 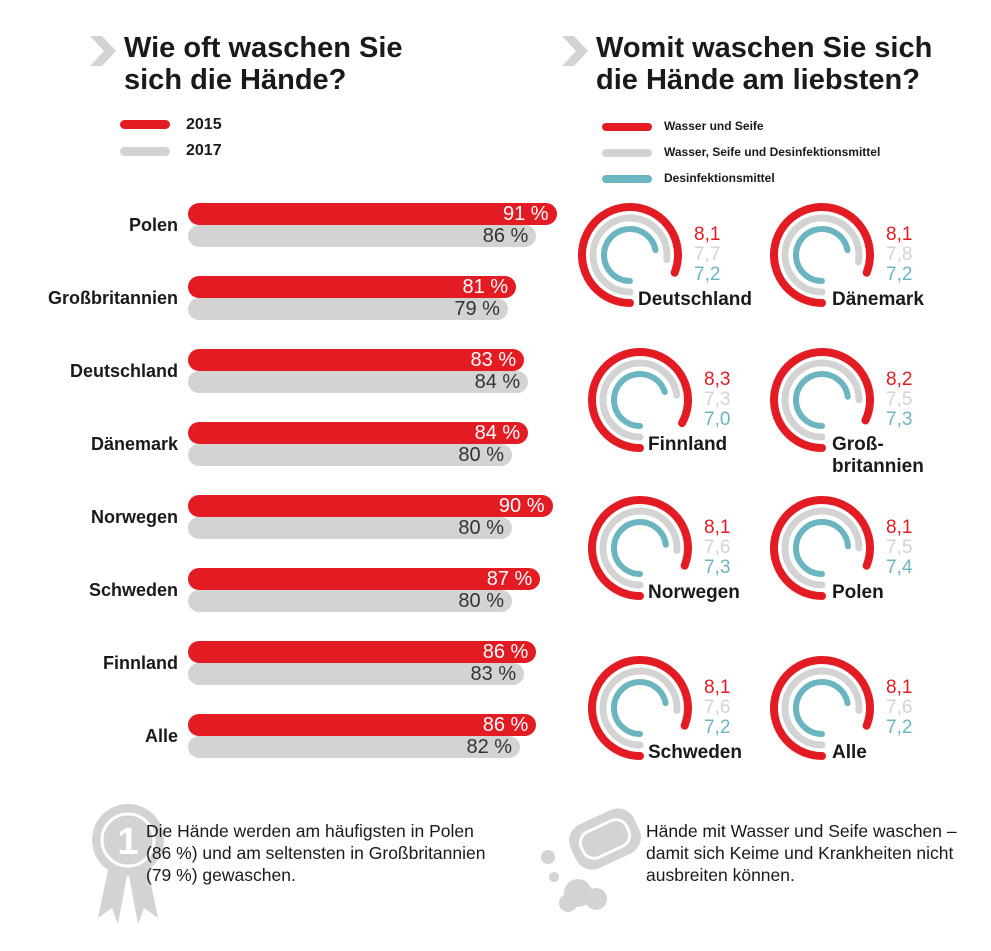 I want to click on bar-value-label: 91 %, so click(x=525, y=214).